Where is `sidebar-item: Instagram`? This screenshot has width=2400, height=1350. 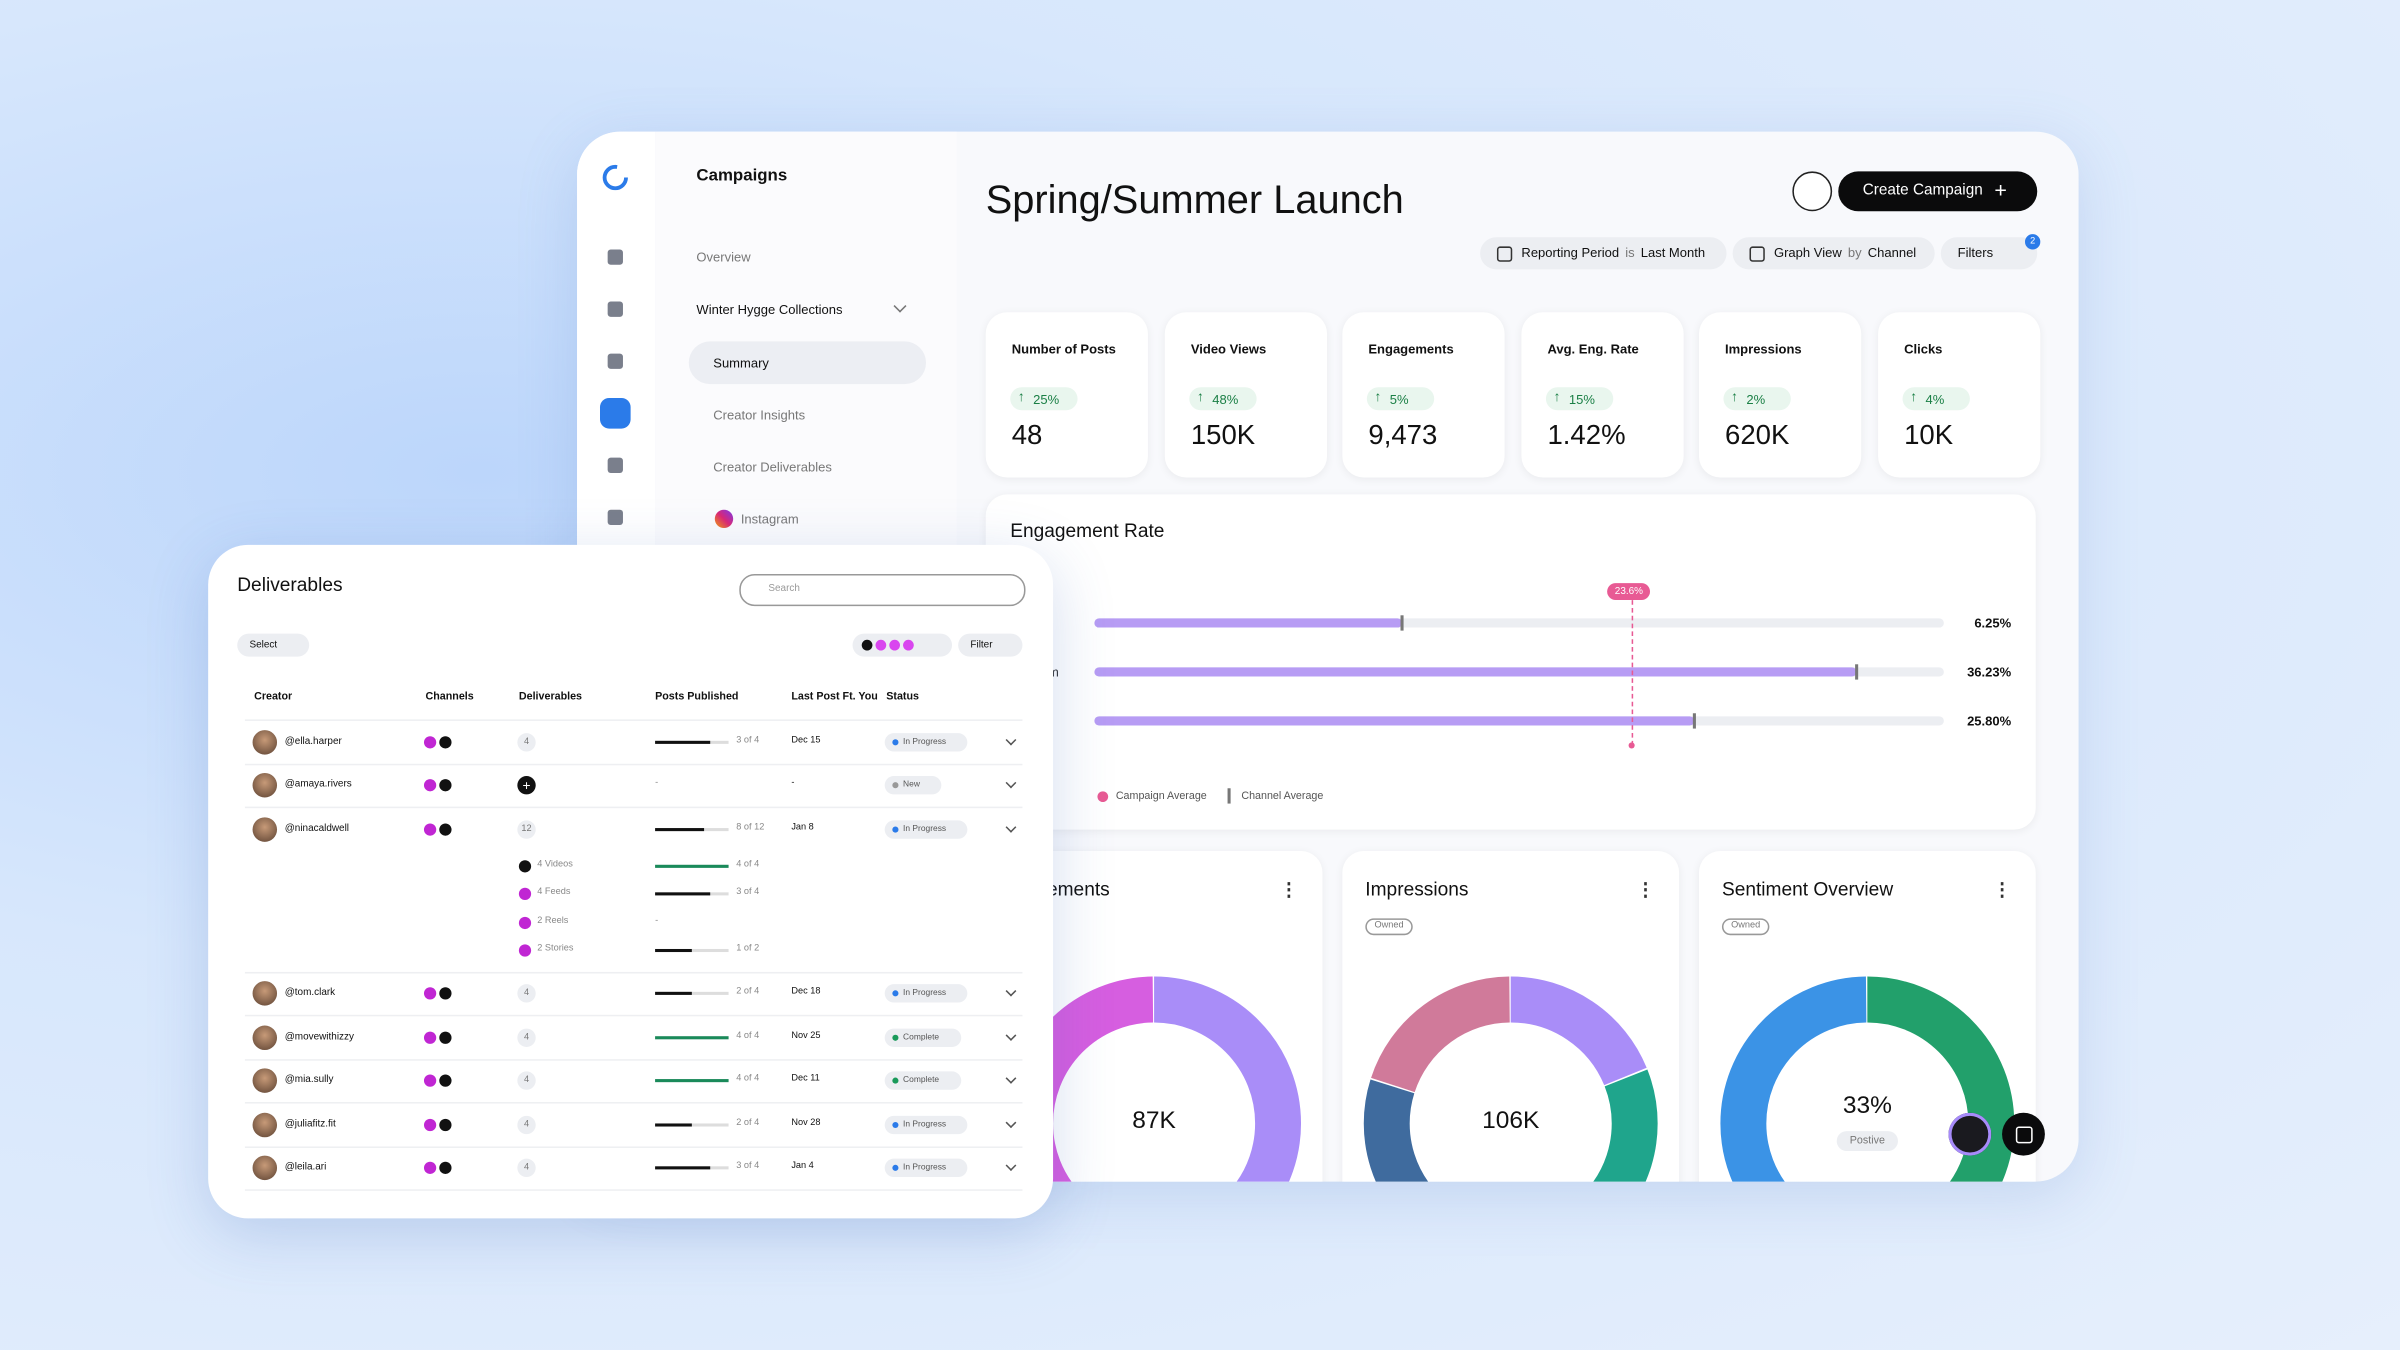 sidebar-item: Instagram is located at coordinates (769, 519).